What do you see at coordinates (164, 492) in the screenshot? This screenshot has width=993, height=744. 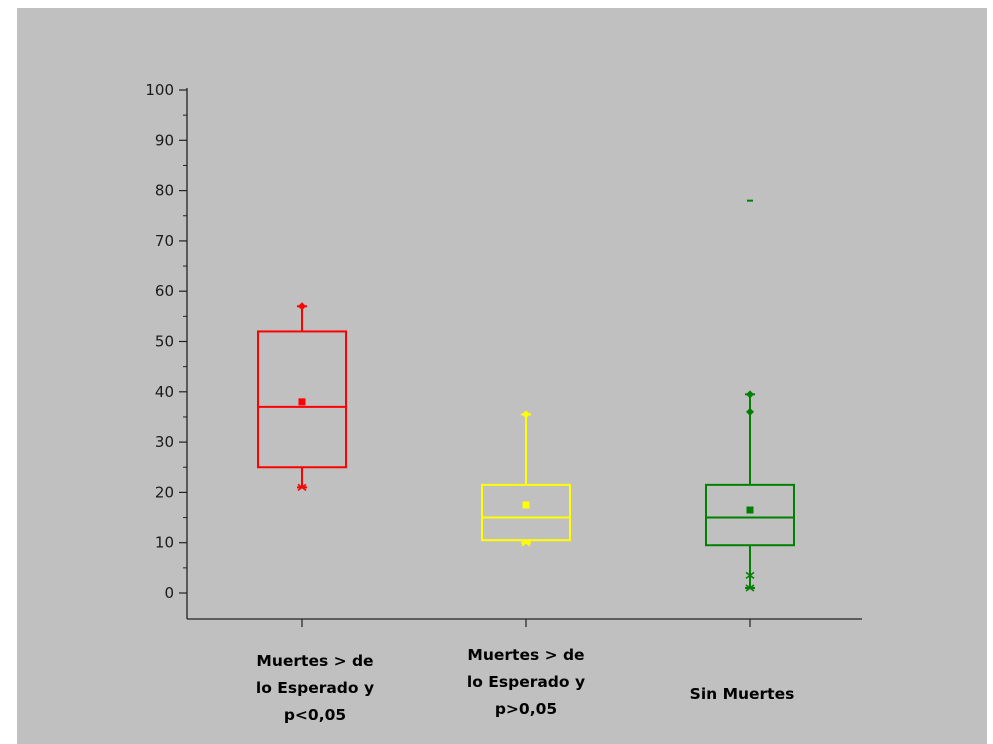 I see `y-tick-label: 20` at bounding box center [164, 492].